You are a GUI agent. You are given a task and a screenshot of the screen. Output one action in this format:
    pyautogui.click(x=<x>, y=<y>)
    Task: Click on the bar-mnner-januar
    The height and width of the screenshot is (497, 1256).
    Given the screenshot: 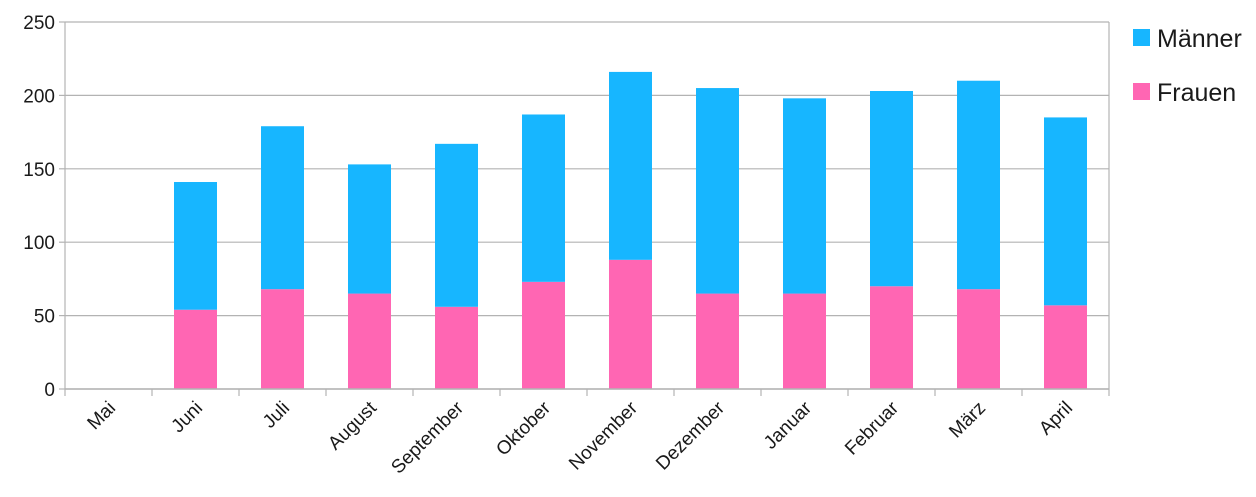 What is the action you would take?
    pyautogui.click(x=804, y=196)
    